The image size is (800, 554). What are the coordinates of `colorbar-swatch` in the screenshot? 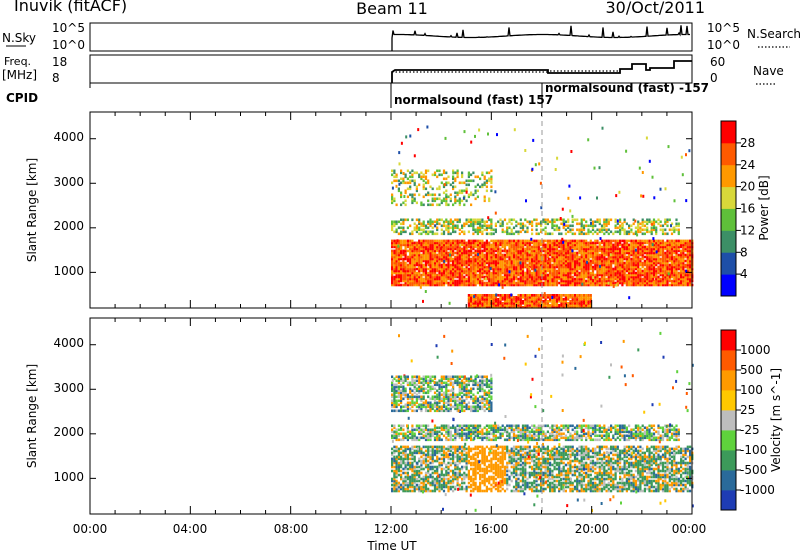 It's located at (728, 197).